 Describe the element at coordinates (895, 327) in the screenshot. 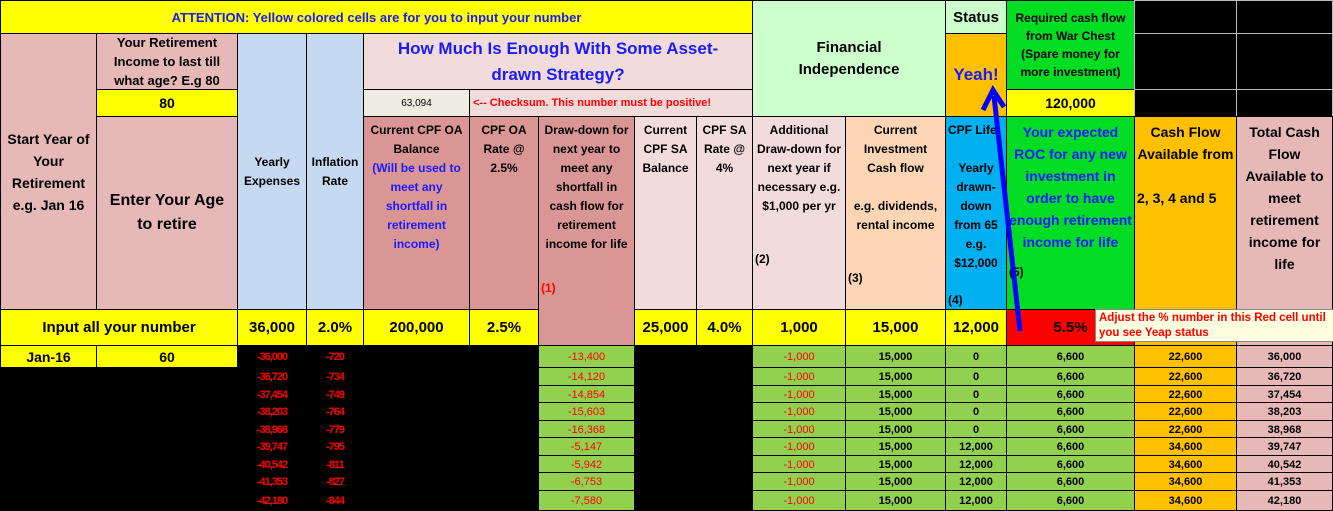

I see `investment-input: 15,000` at that location.